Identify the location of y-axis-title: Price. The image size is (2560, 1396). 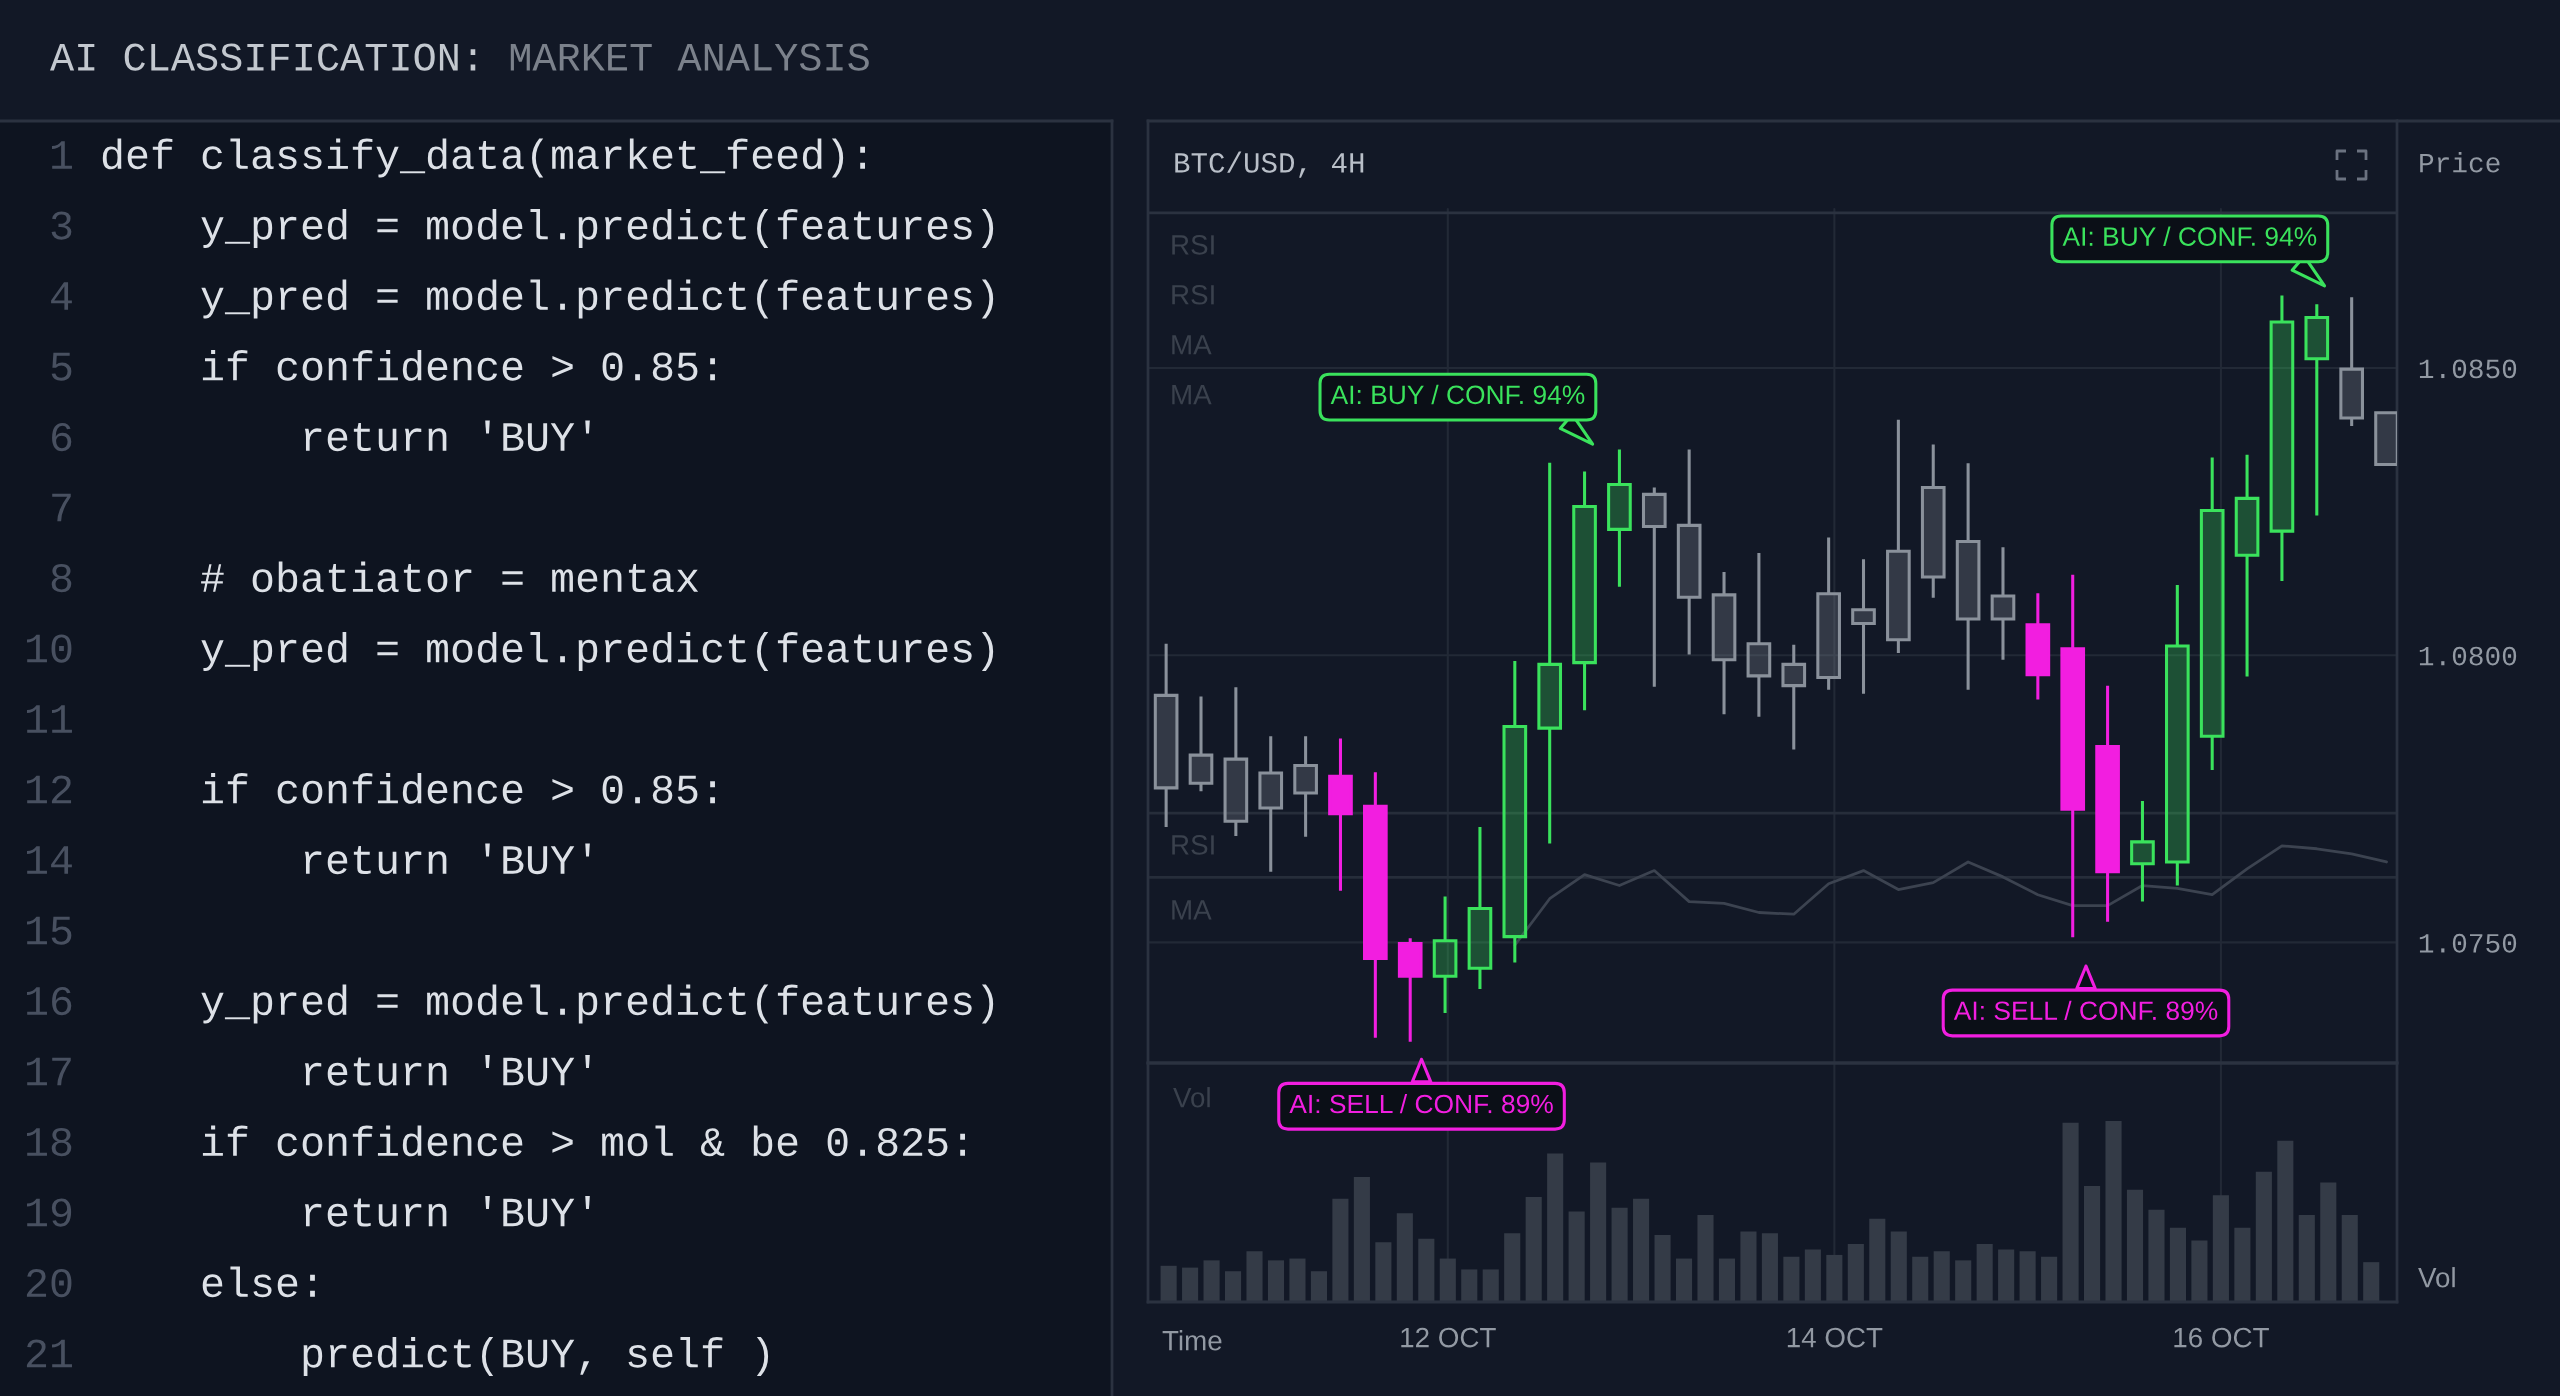
(2460, 162).